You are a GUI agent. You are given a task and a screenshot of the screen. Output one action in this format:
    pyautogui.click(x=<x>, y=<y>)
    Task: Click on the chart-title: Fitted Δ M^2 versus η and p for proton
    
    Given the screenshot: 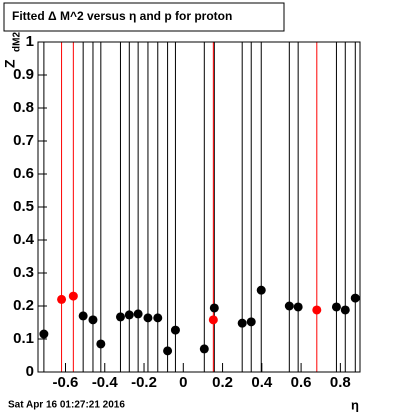 What is the action you would take?
    pyautogui.click(x=122, y=16)
    